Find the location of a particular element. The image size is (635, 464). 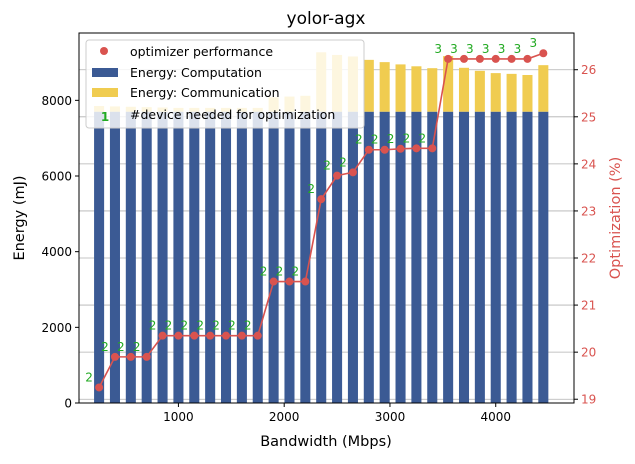

y2-tick-label: 24 is located at coordinates (588, 164).